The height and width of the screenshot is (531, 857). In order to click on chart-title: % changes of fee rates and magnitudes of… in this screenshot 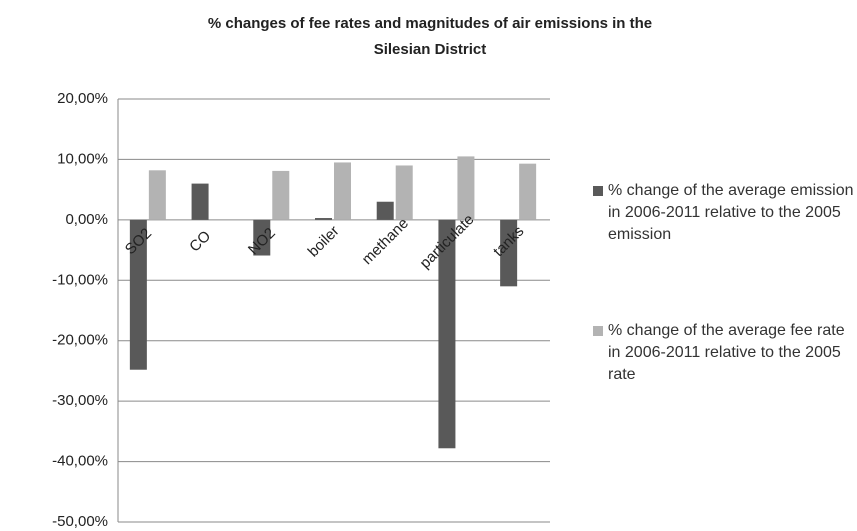, I will do `click(430, 23)`.